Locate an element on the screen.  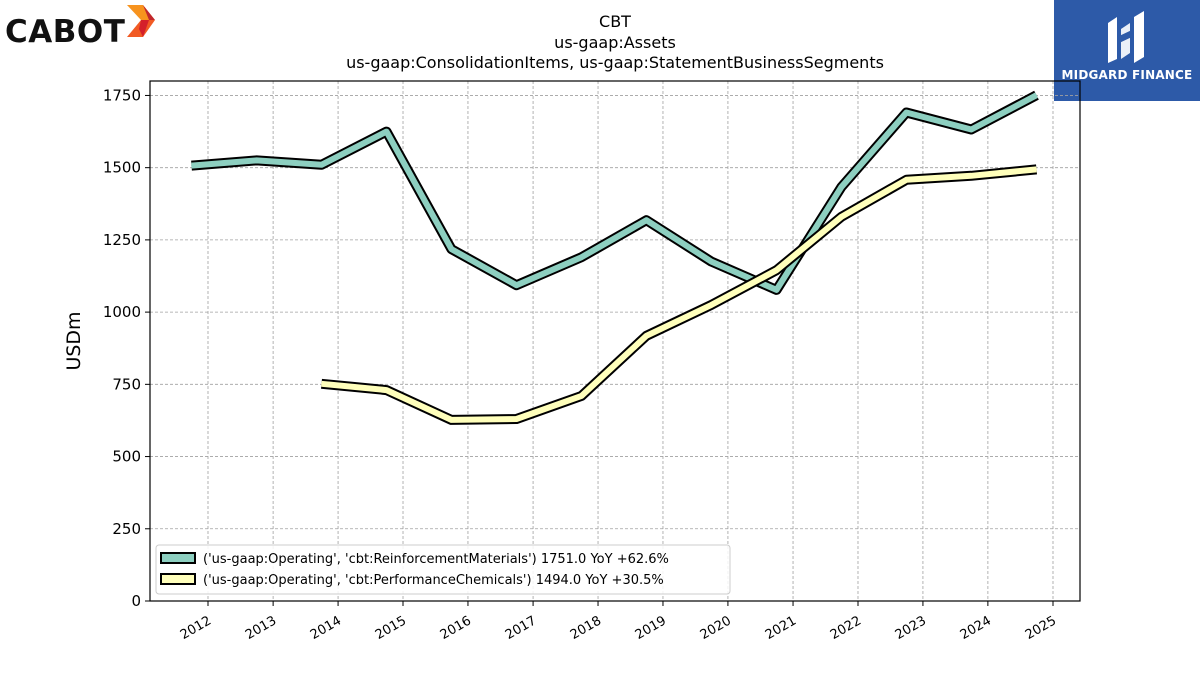
midgard-finance-logo: MIDGARD FINANCE is located at coordinates (1127, 50).